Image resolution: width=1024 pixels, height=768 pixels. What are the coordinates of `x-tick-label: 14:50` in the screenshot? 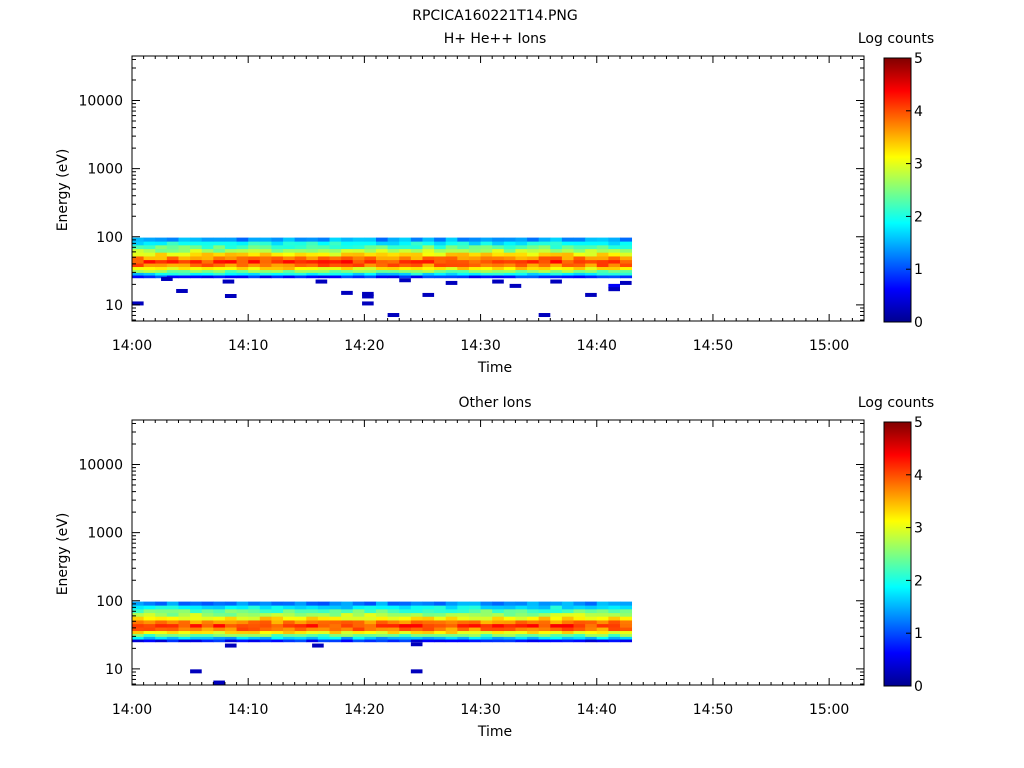 It's located at (713, 710).